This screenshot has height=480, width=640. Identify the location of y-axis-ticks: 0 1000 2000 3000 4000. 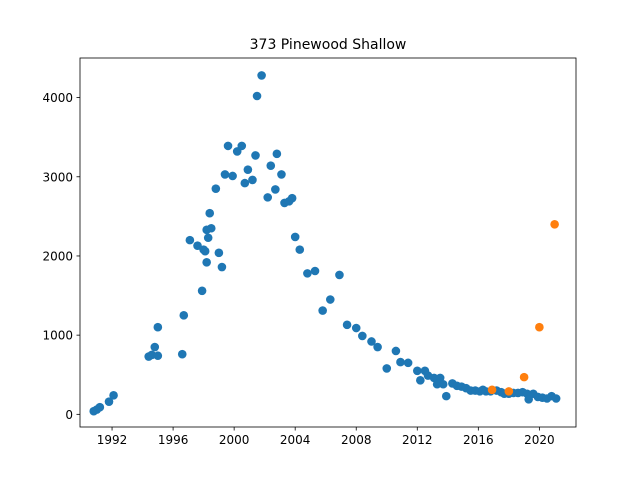
(61, 256).